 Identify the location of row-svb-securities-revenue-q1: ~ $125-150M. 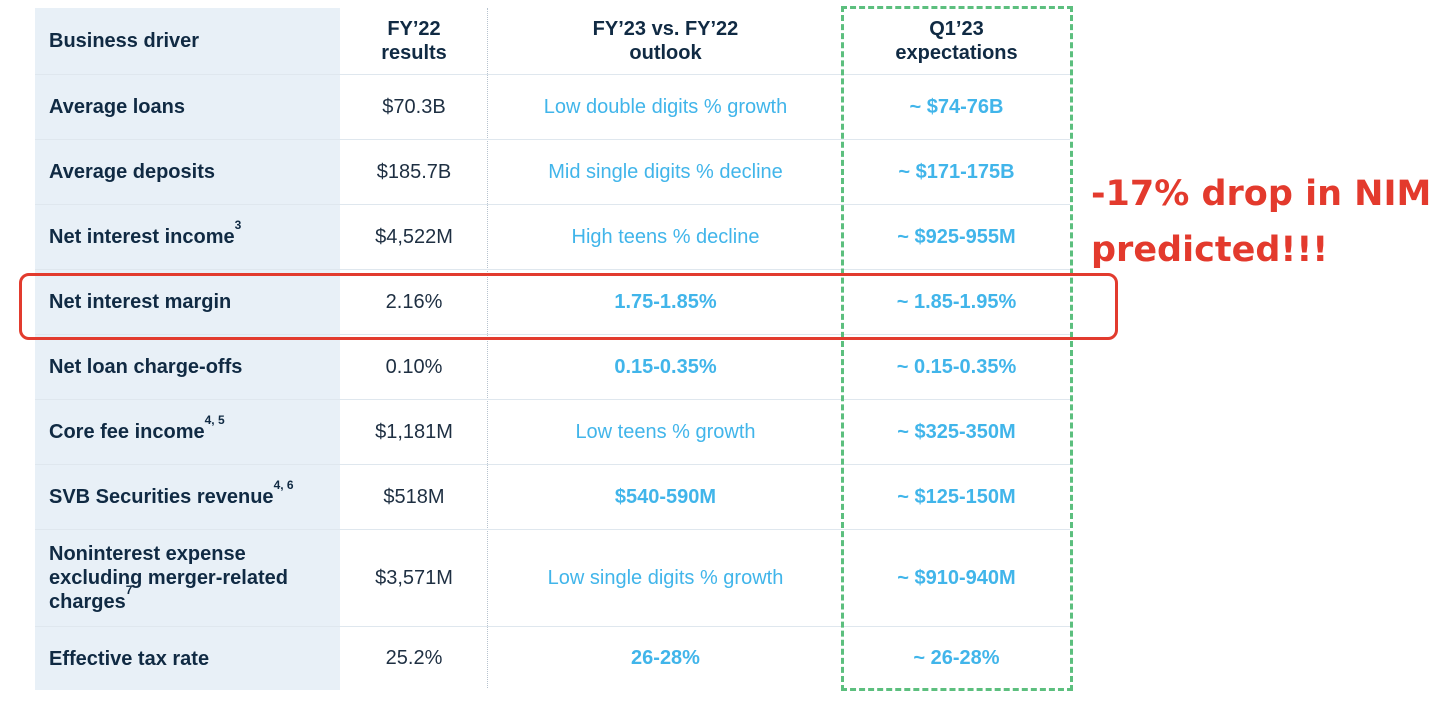
(956, 497).